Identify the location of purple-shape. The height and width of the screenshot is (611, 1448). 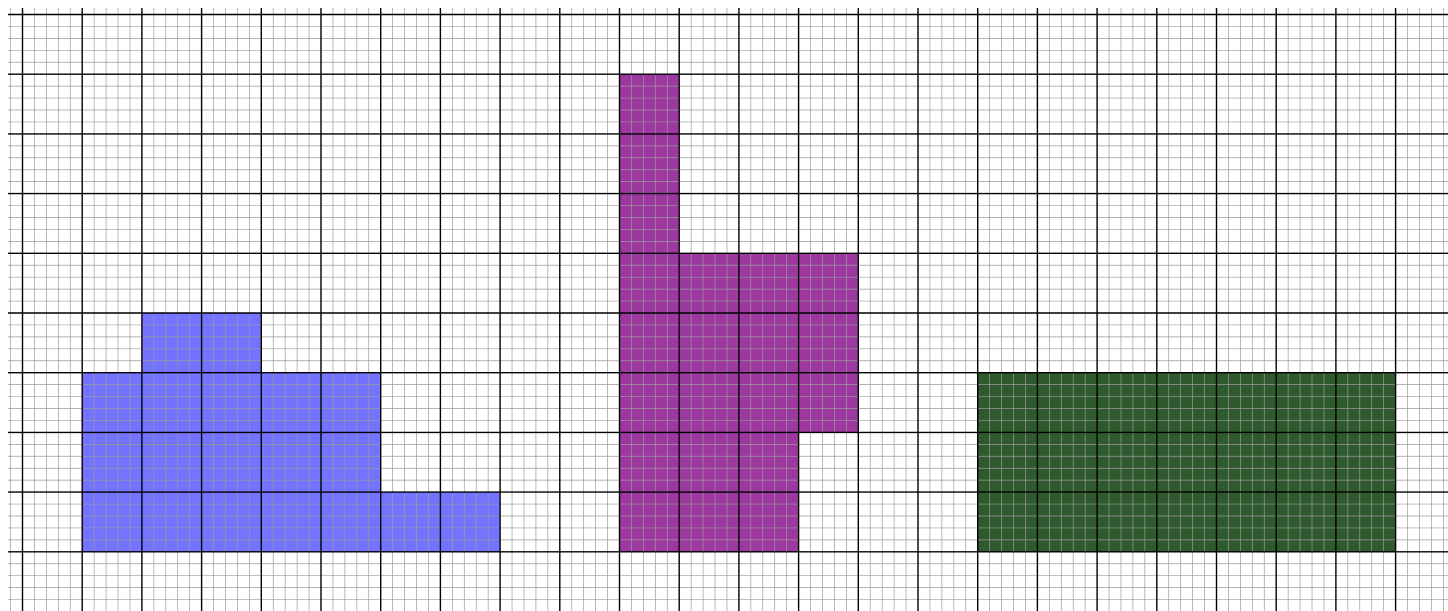
(739, 313).